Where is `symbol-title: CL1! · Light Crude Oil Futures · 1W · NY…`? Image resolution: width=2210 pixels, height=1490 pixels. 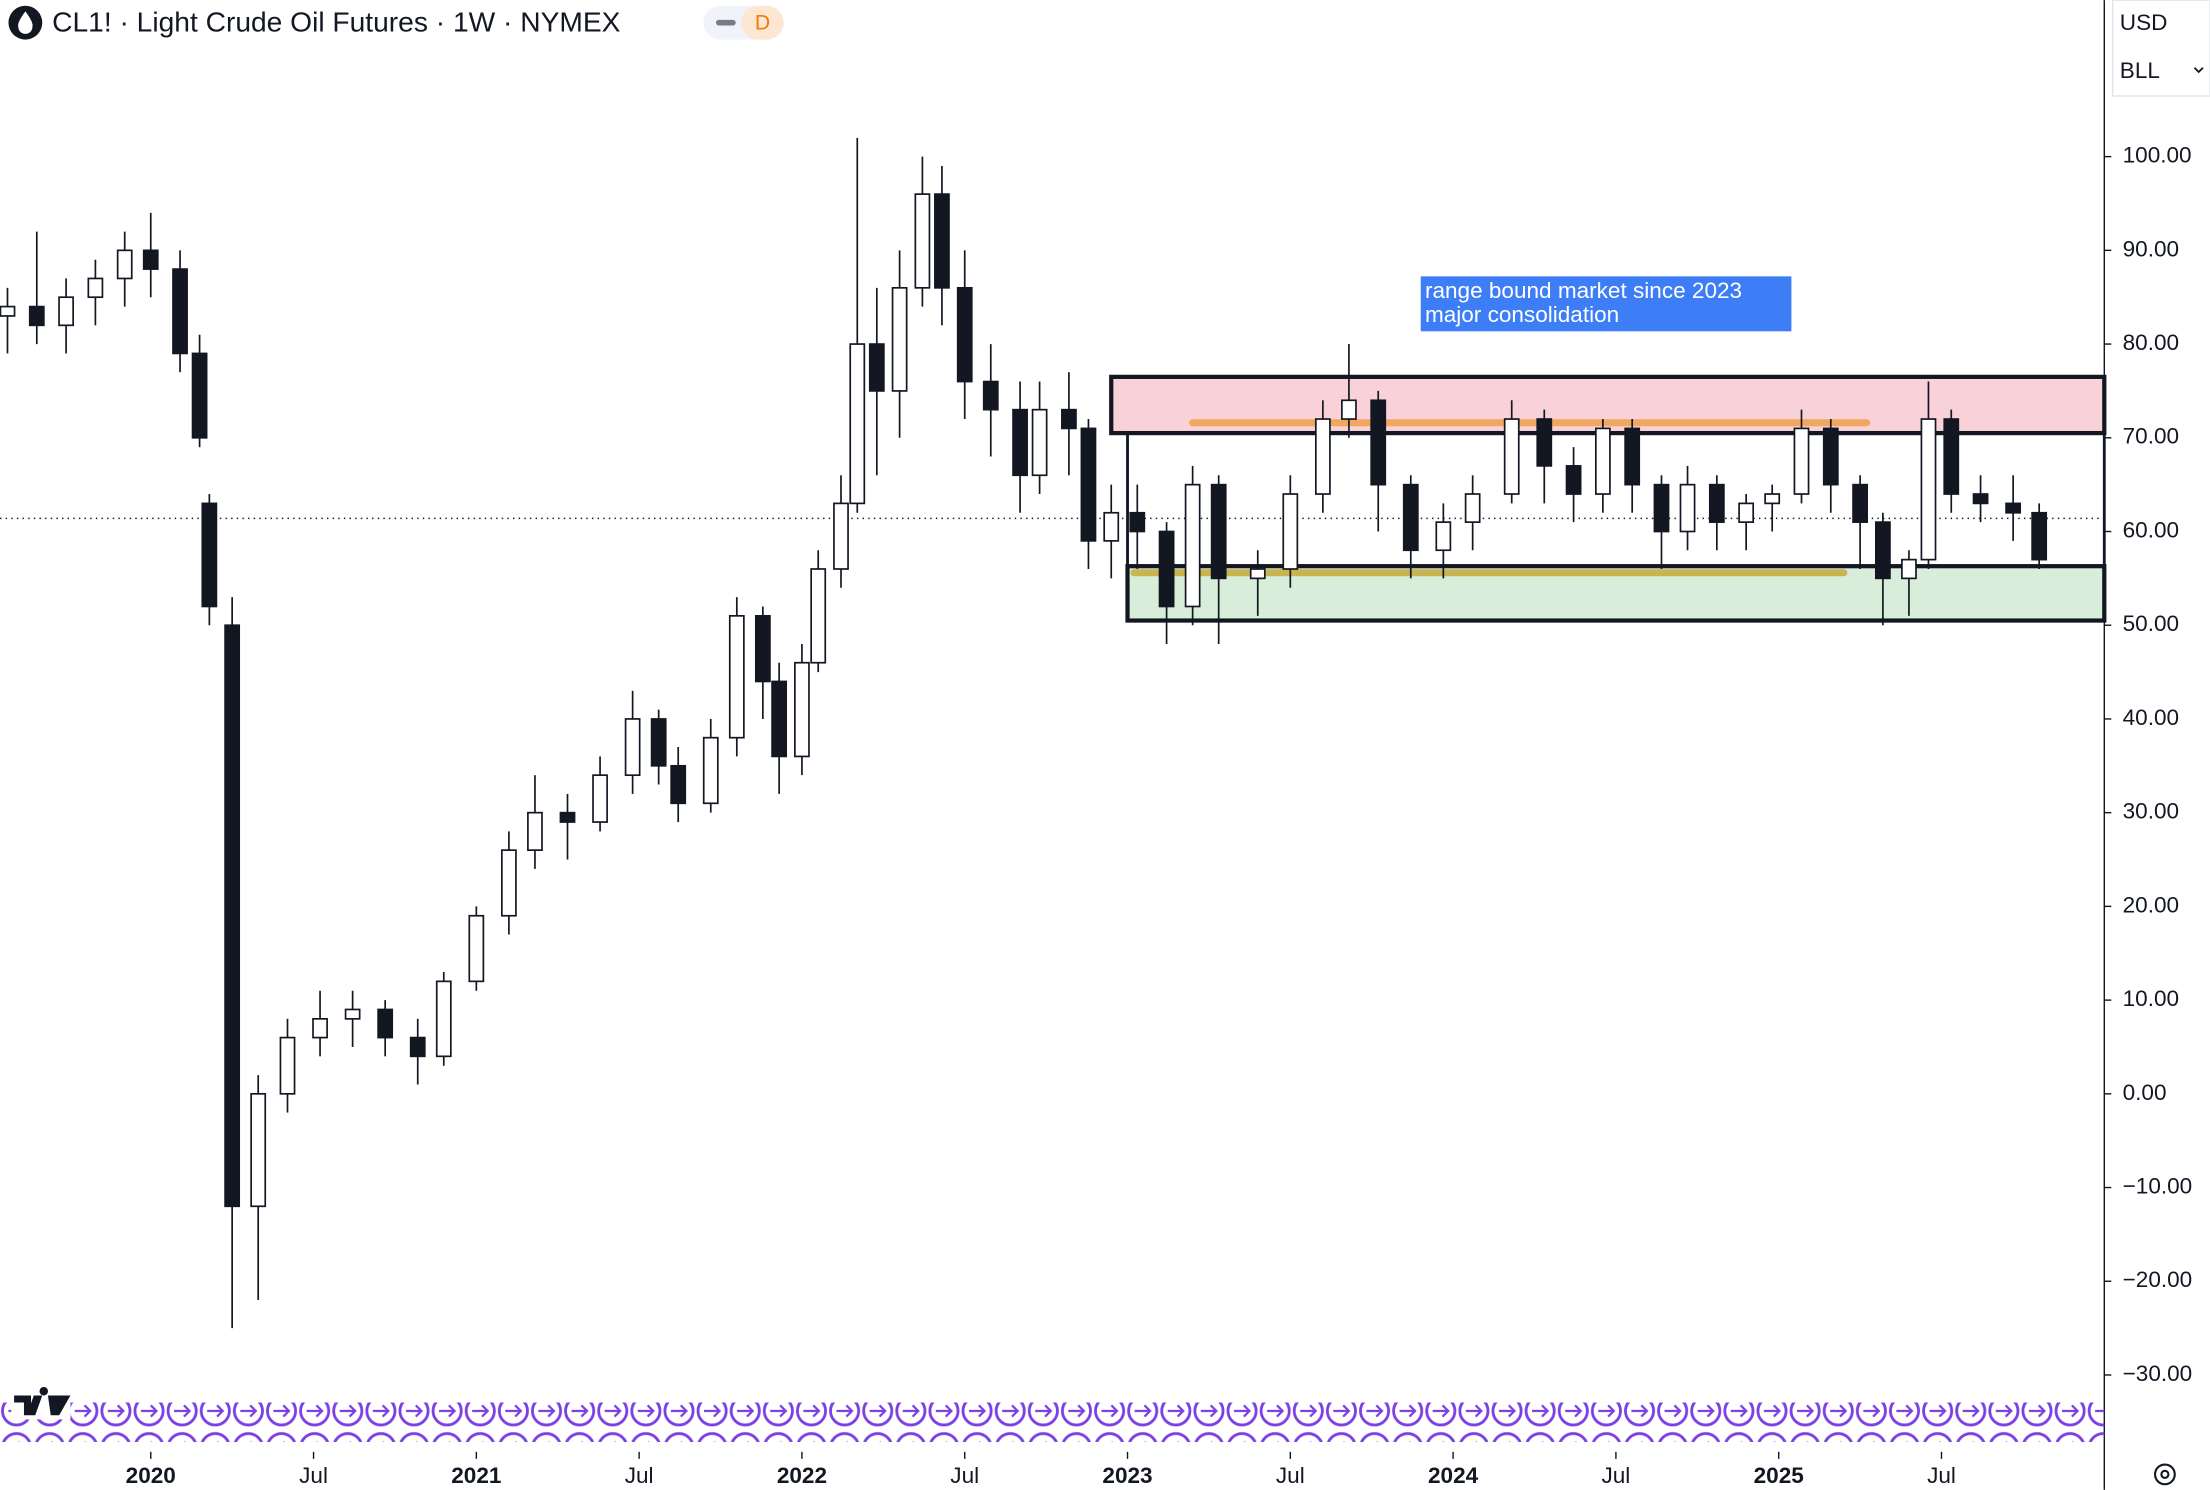 symbol-title: CL1! · Light Crude Oil Futures · 1W · NY… is located at coordinates (336, 22).